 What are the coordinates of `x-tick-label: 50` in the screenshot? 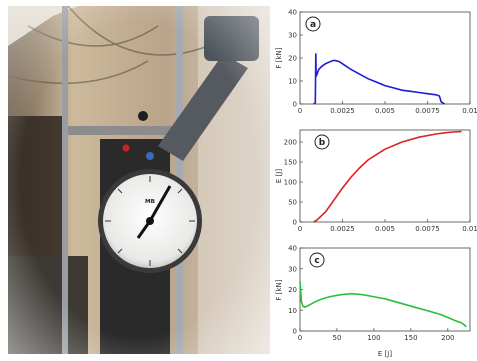 It's located at (336, 338).